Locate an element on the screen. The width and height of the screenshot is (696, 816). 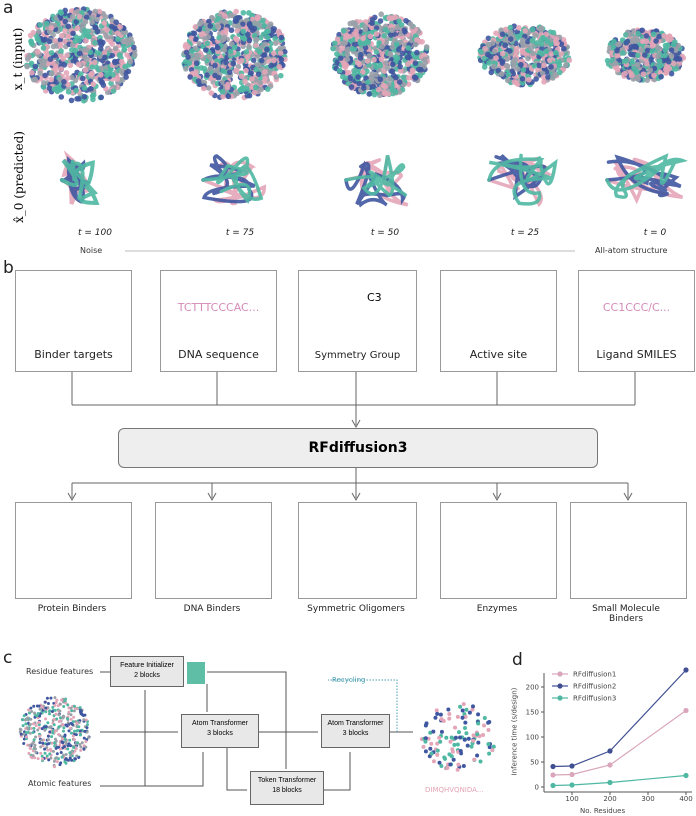
backbone-trace is located at coordinates (232, 180).